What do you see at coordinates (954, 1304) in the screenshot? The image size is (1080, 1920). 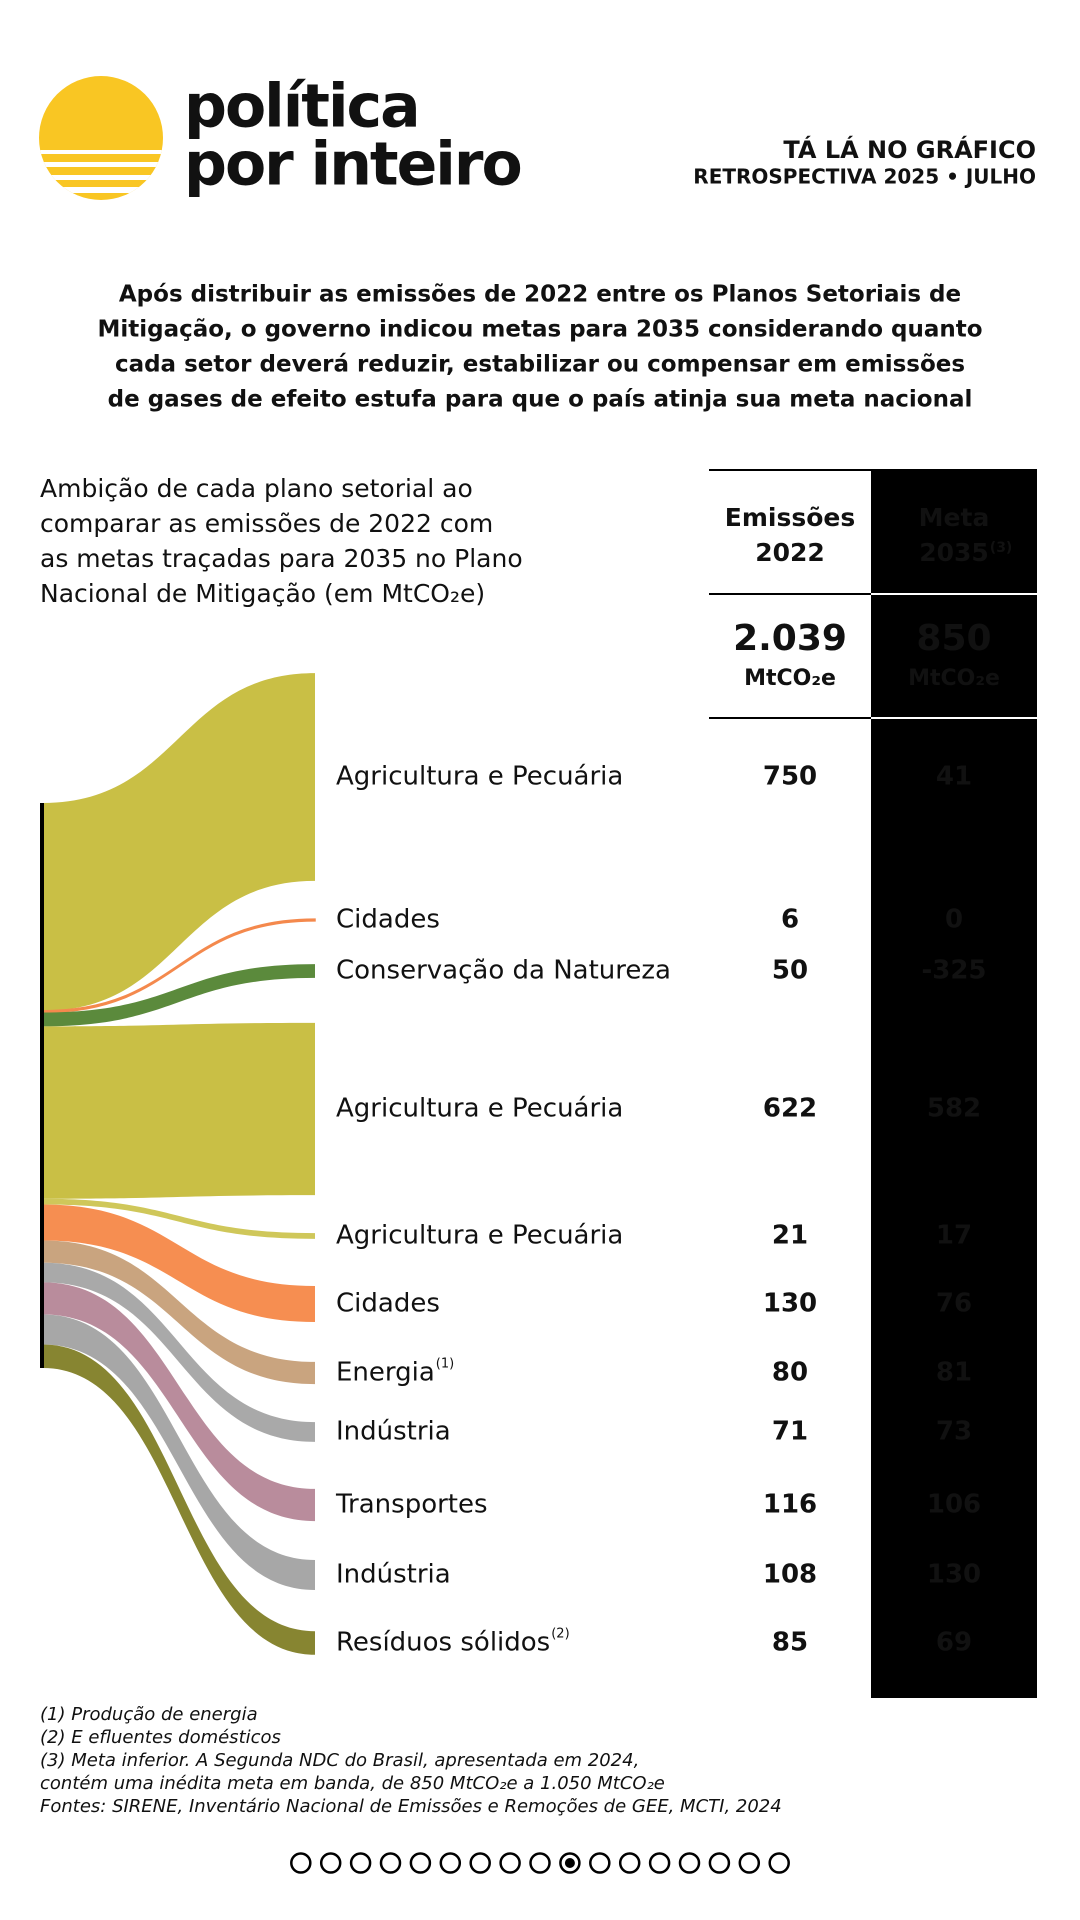 I see `table-value: 76` at bounding box center [954, 1304].